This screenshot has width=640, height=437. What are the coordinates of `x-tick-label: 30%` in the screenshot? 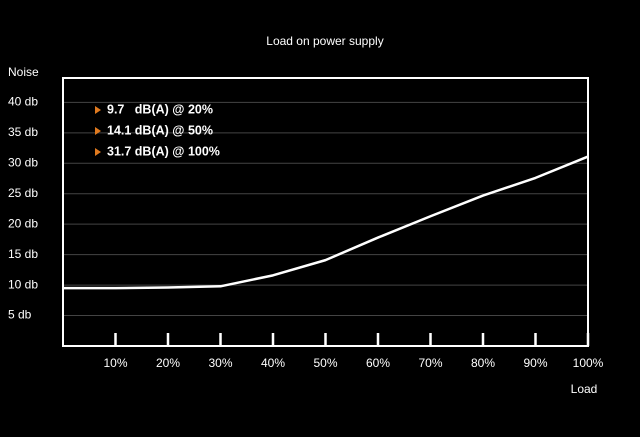 It's located at (220, 363).